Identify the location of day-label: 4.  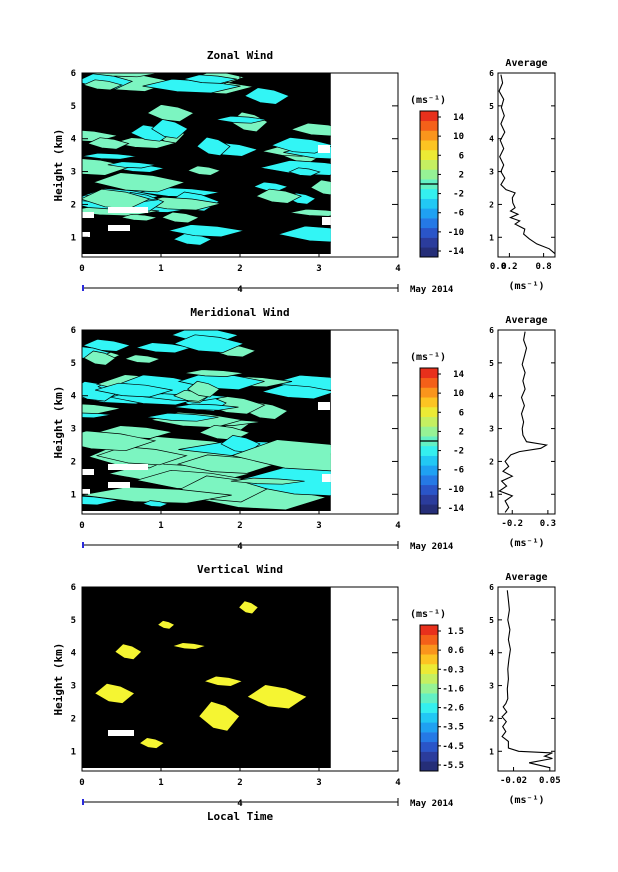
(240, 290).